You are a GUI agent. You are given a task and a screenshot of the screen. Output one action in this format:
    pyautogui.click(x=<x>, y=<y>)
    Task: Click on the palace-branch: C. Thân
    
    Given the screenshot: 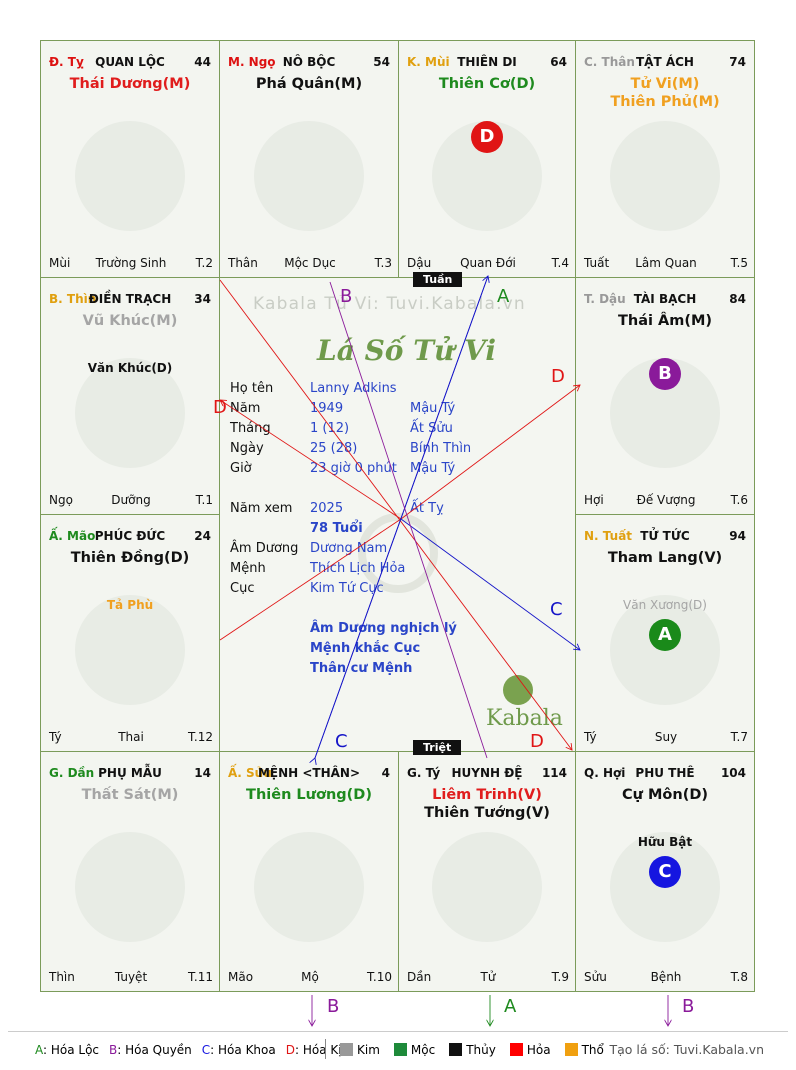 What is the action you would take?
    pyautogui.click(x=609, y=62)
    